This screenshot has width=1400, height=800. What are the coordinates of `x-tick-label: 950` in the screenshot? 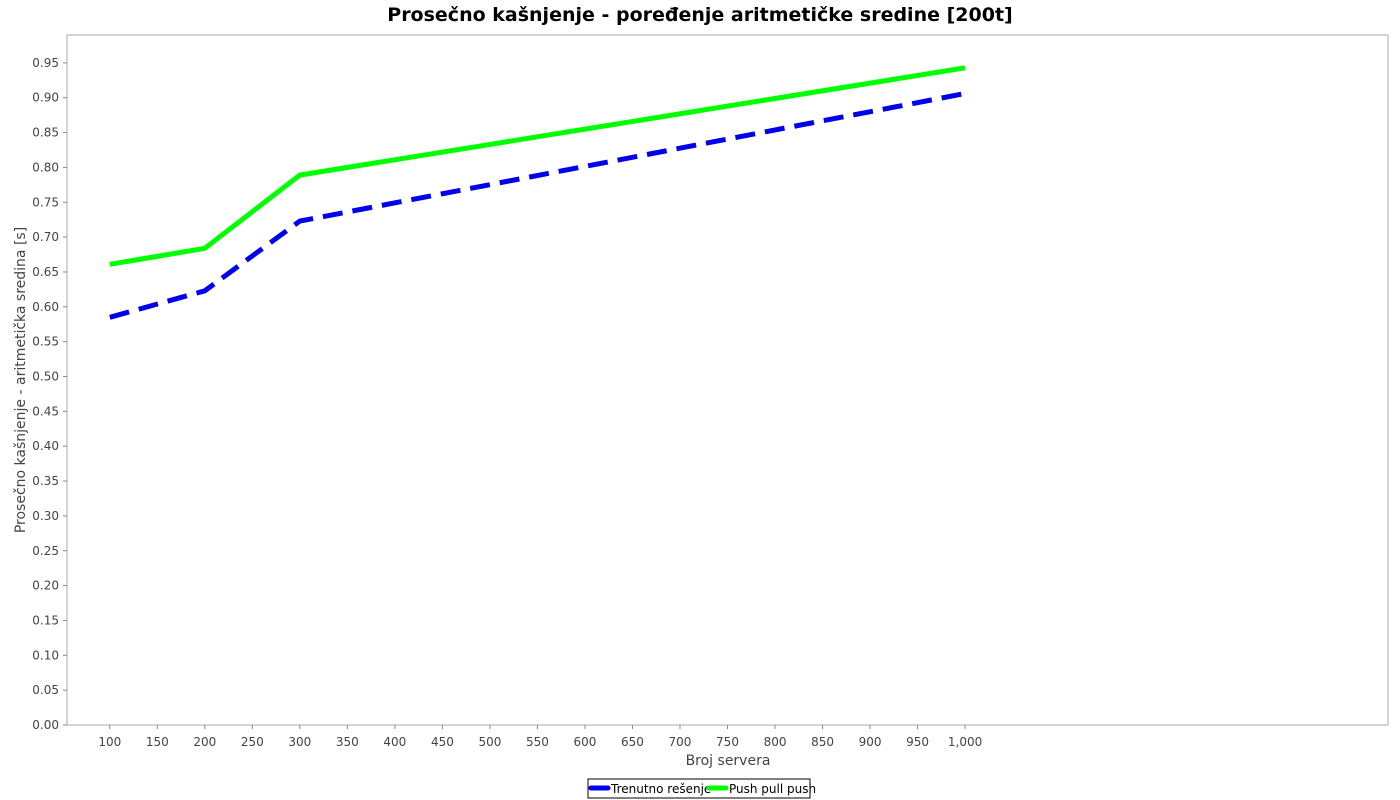 It's located at (917, 742).